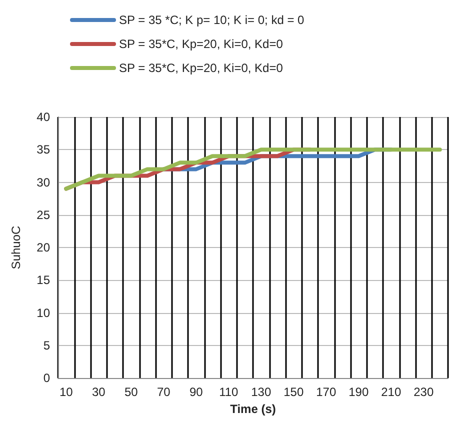  What do you see at coordinates (358, 392) in the screenshot?
I see `x-tick-label: 190` at bounding box center [358, 392].